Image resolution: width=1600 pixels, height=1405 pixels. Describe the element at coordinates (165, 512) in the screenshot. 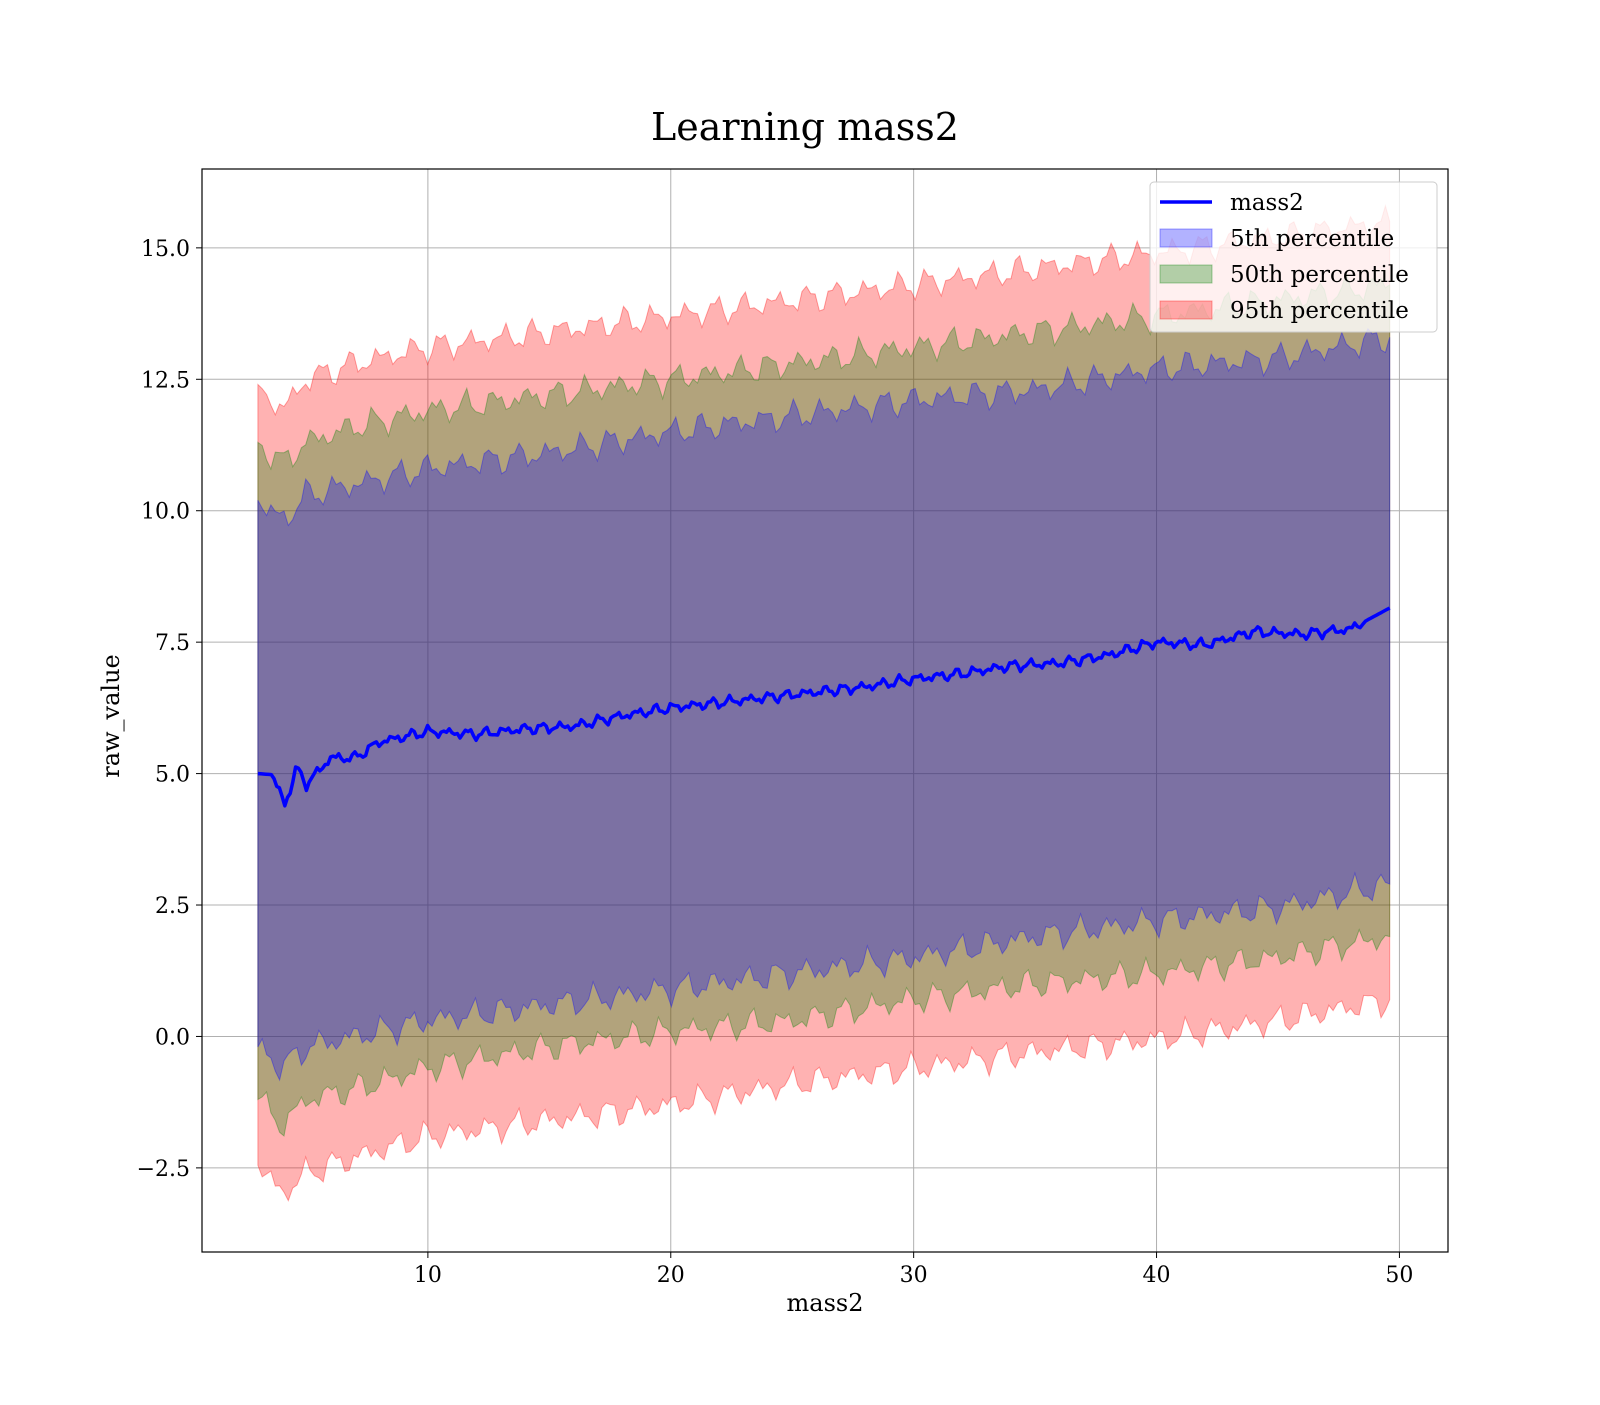

I see `y-tick-label: 10.0` at that location.